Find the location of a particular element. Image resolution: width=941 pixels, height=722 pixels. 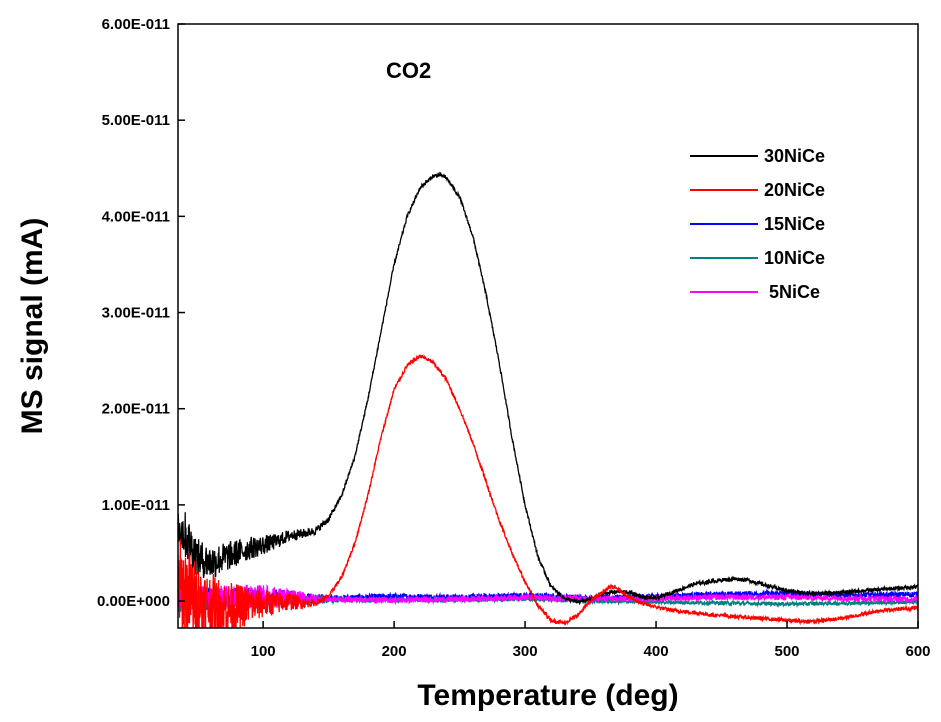

x-tick-label: 100 is located at coordinates (263, 651).